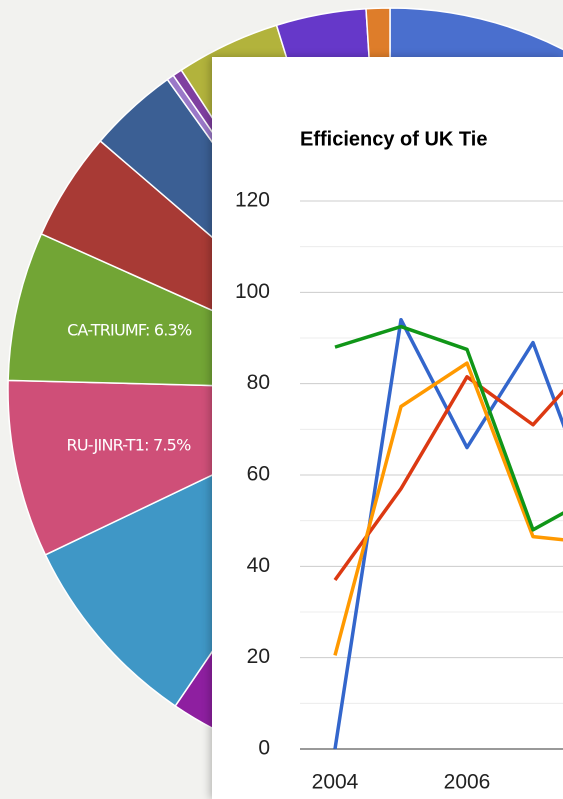  What do you see at coordinates (258, 382) in the screenshot?
I see `y-tick-label: 80` at bounding box center [258, 382].